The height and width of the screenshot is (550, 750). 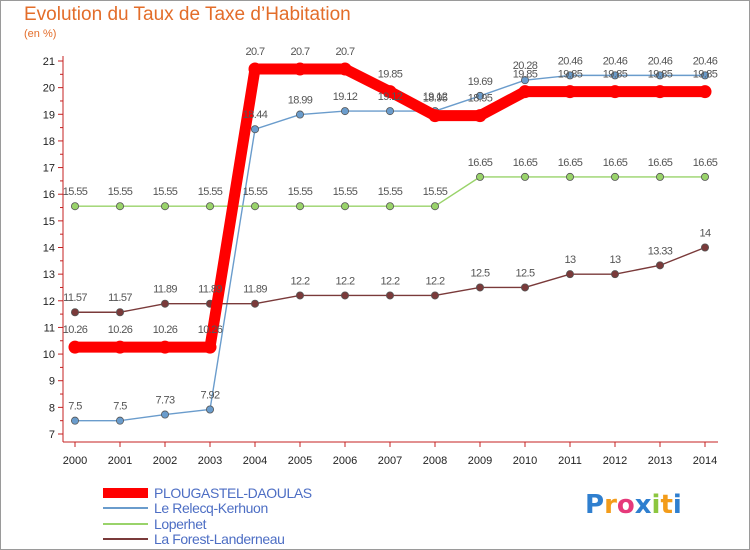 What do you see at coordinates (656, 505) in the screenshot?
I see `logo-letter: i` at bounding box center [656, 505].